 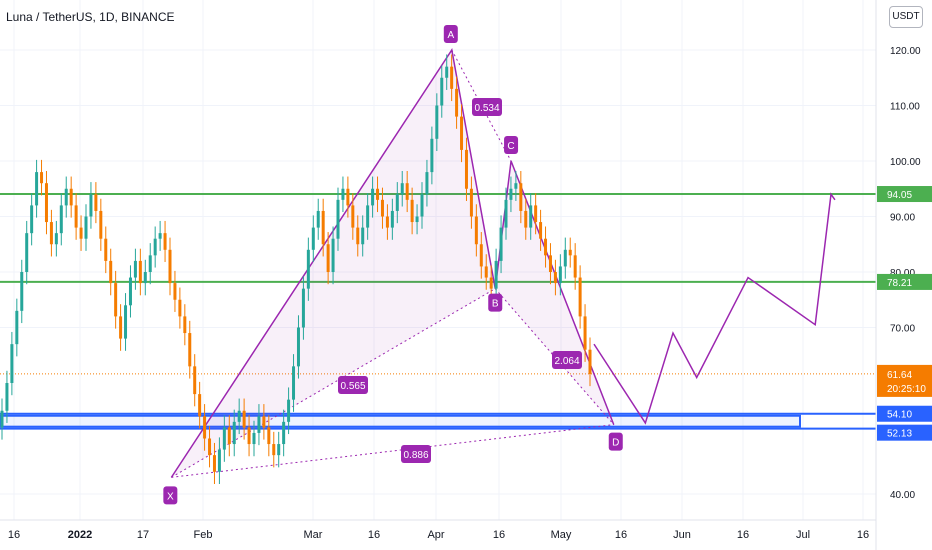 What do you see at coordinates (80, 535) in the screenshot?
I see `time-axis-tick: 2022` at bounding box center [80, 535].